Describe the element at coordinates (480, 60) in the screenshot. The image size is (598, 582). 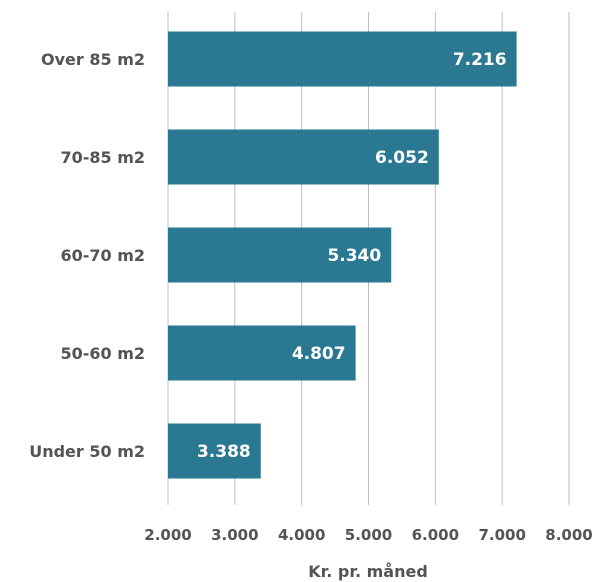
I see `bar-value-label-over-85-m2: 7.216` at that location.